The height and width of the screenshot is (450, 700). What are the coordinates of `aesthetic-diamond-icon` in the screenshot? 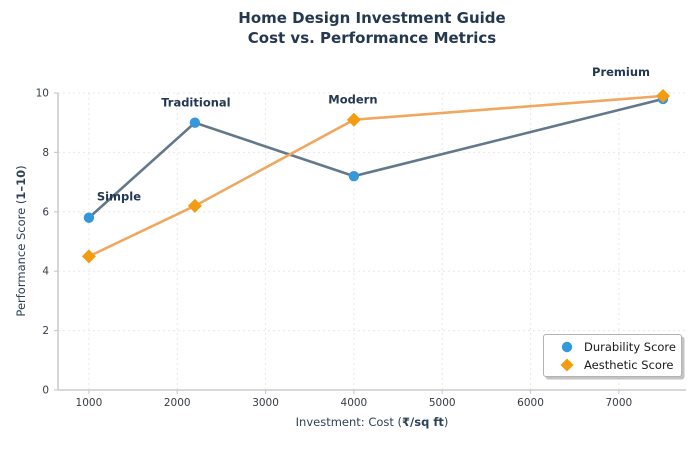 It's located at (567, 364).